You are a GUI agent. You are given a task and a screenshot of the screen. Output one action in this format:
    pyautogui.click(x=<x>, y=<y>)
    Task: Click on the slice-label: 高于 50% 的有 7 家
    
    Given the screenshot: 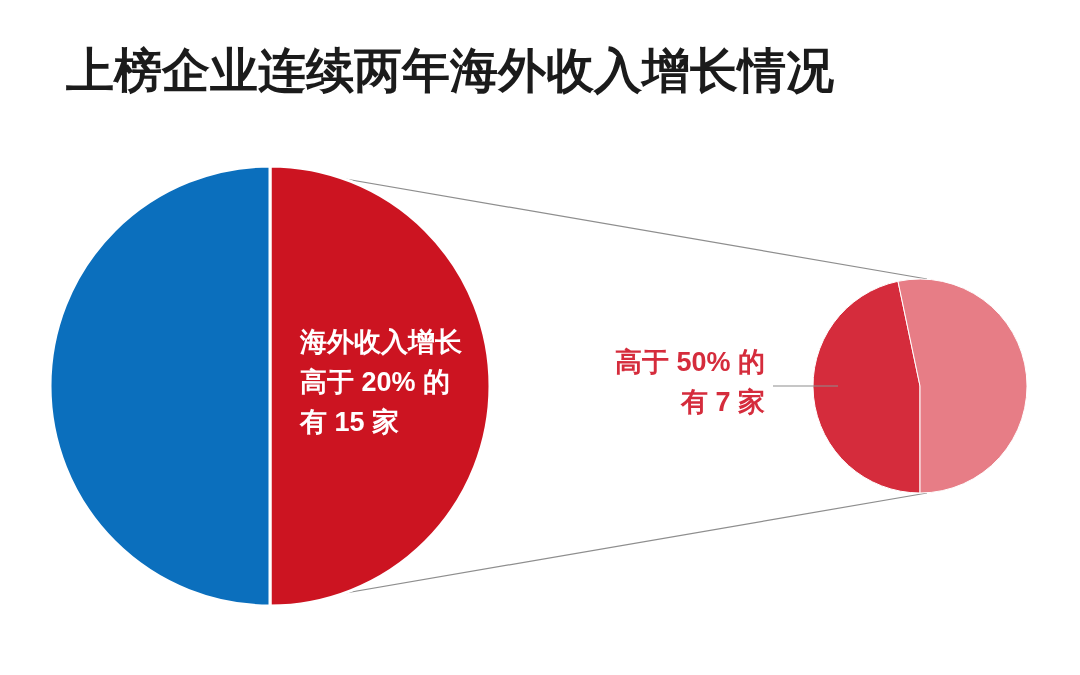 What is the action you would take?
    pyautogui.click(x=689, y=382)
    